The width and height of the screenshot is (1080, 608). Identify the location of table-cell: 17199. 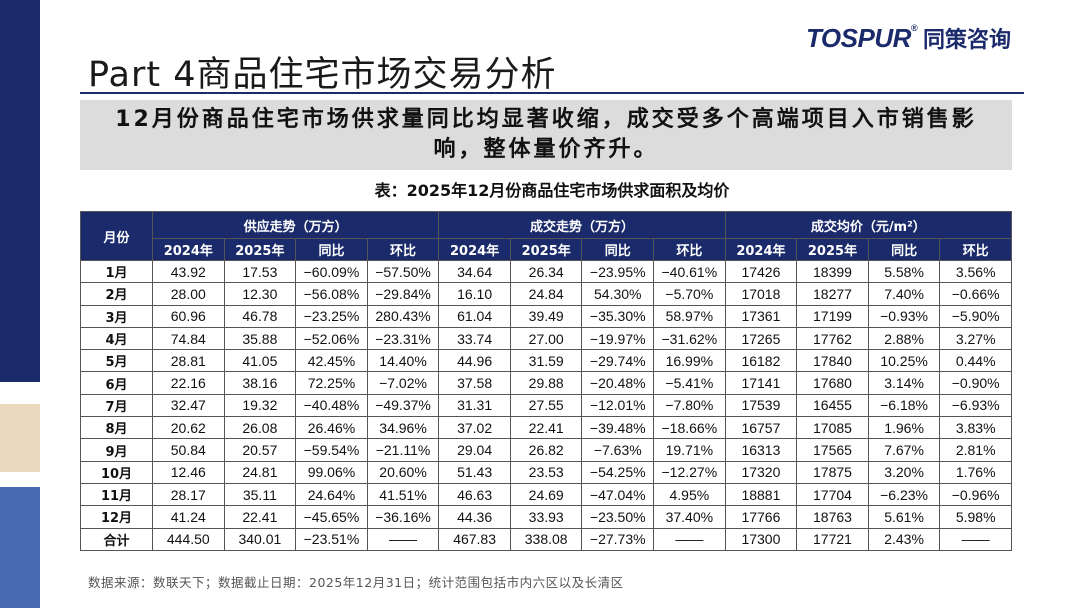
(832, 316).